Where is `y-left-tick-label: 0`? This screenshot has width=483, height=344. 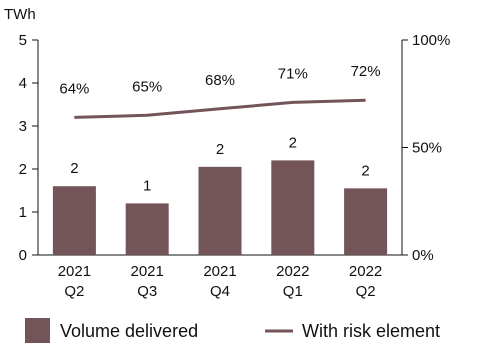
y-left-tick-label: 0 is located at coordinates (23, 255).